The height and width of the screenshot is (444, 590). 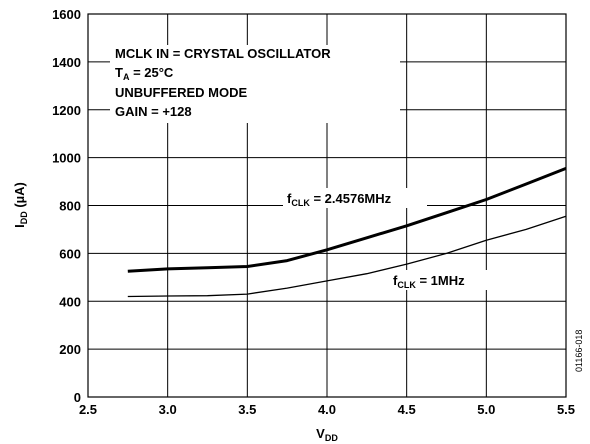 What do you see at coordinates (66, 14) in the screenshot?
I see `y-tick-label: 1600` at bounding box center [66, 14].